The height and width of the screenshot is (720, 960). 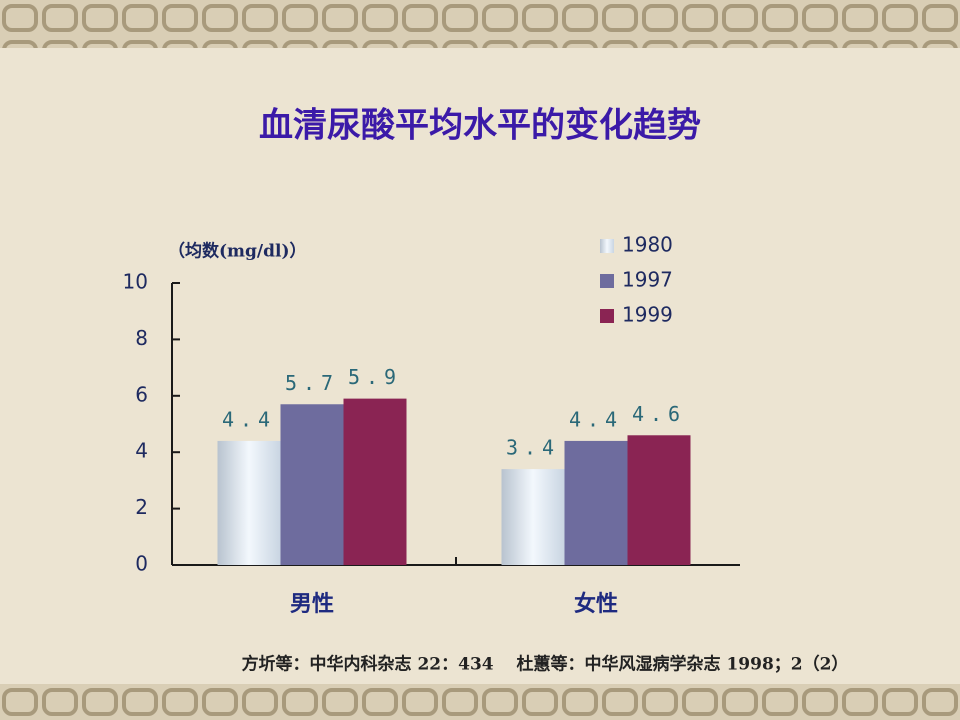 I want to click on y-tick-label: 2, so click(x=141, y=507).